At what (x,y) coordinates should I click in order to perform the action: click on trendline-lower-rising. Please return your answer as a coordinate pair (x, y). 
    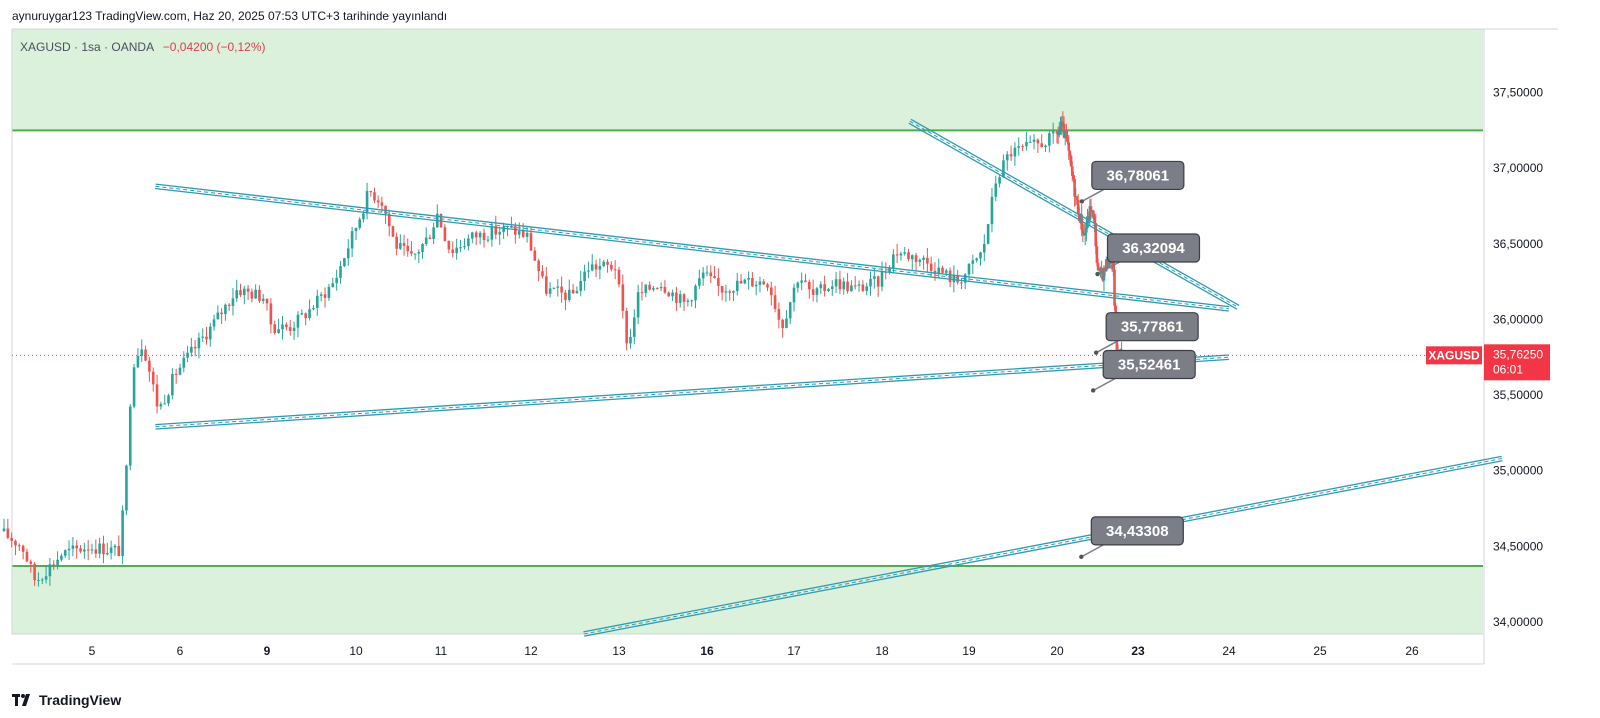
    Looking at the image, I should click on (1043, 546).